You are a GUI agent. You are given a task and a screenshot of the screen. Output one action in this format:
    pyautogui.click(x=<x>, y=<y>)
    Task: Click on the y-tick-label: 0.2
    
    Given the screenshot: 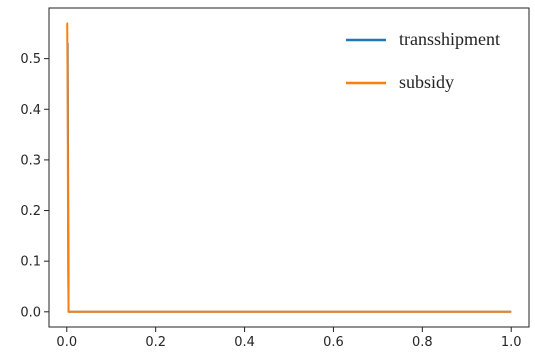 What is the action you would take?
    pyautogui.click(x=30, y=211)
    